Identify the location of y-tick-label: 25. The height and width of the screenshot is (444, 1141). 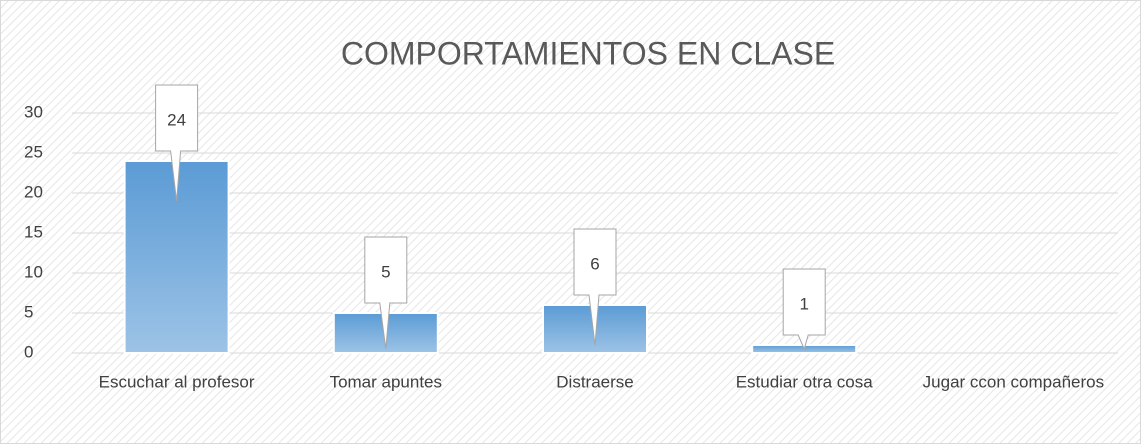
(33, 151).